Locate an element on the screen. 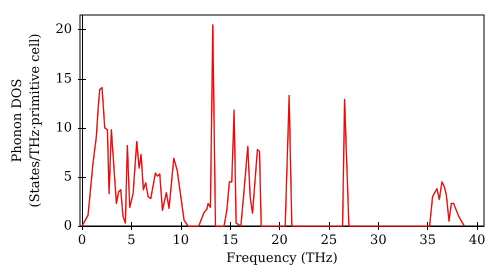 The height and width of the screenshot is (280, 500). y-tick-label: 20 is located at coordinates (63, 30).